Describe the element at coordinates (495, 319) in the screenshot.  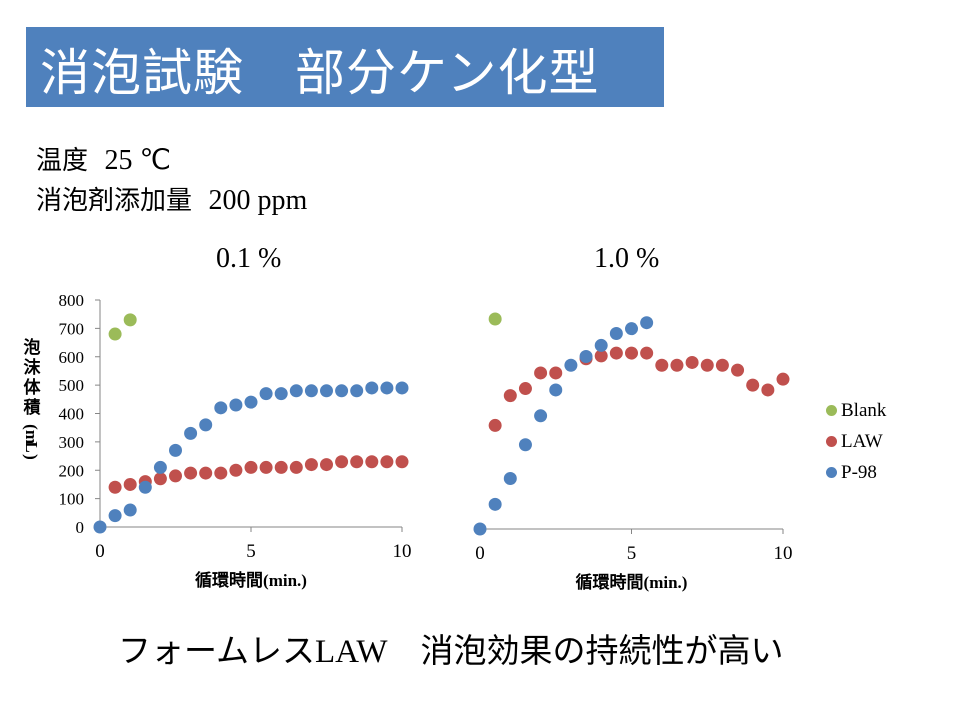
I see `chart2-point-blank` at that location.